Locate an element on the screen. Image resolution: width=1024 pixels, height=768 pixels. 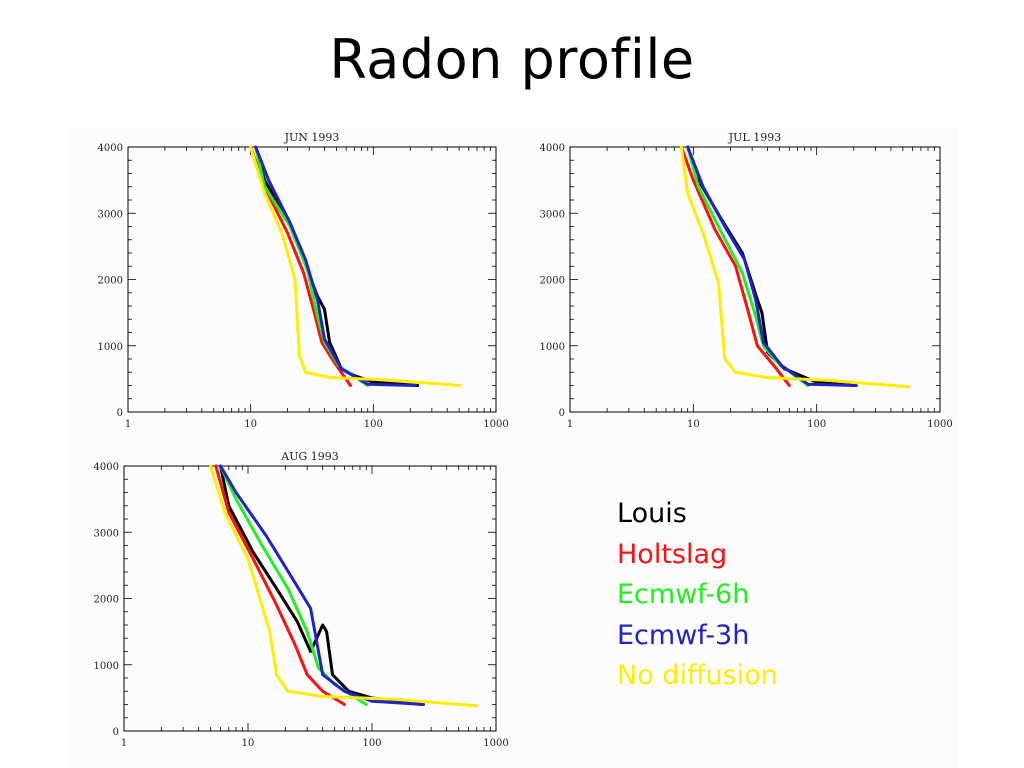
legend-item-ecmwf-3h: Ecmwf-3h is located at coordinates (683, 635).